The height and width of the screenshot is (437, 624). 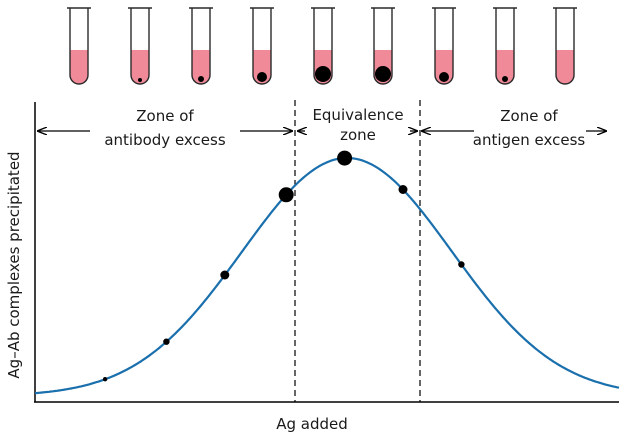 I want to click on test-tubes-row, so click(x=322, y=46).